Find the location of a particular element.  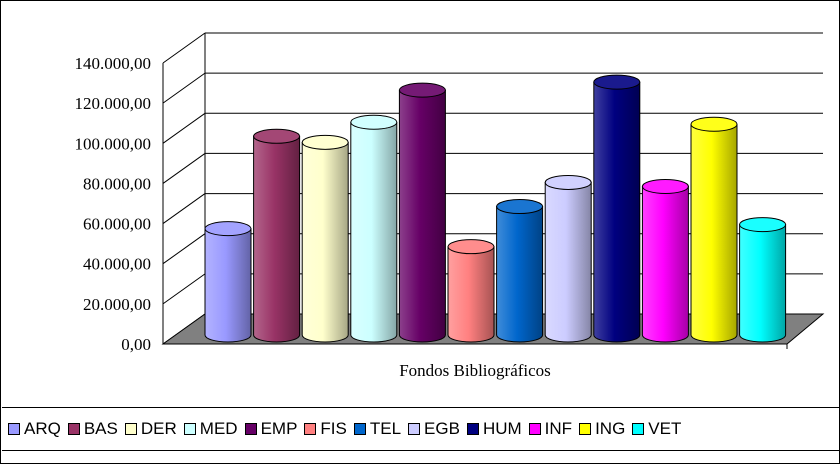

legend-item-med: MED is located at coordinates (210, 429).